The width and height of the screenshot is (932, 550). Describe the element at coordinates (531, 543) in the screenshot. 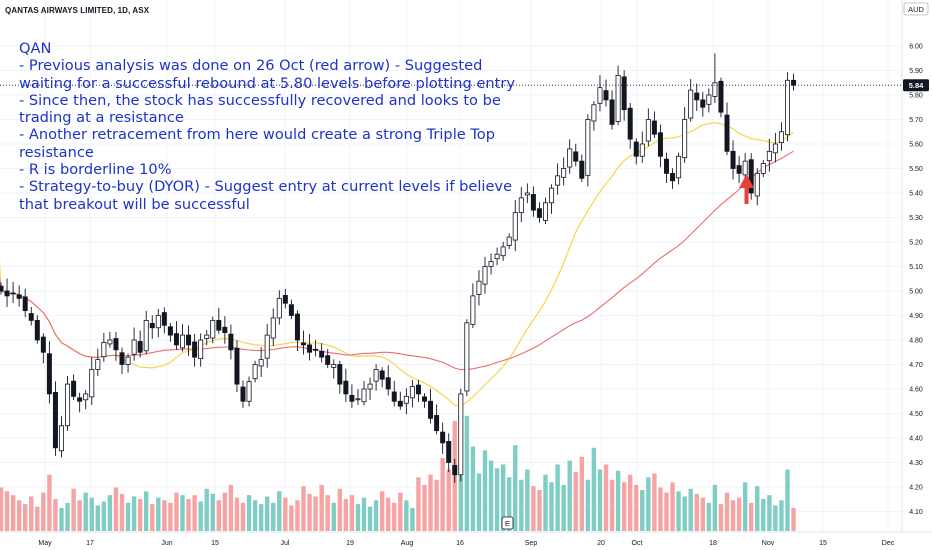

I see `time-tick-label: Sep` at that location.